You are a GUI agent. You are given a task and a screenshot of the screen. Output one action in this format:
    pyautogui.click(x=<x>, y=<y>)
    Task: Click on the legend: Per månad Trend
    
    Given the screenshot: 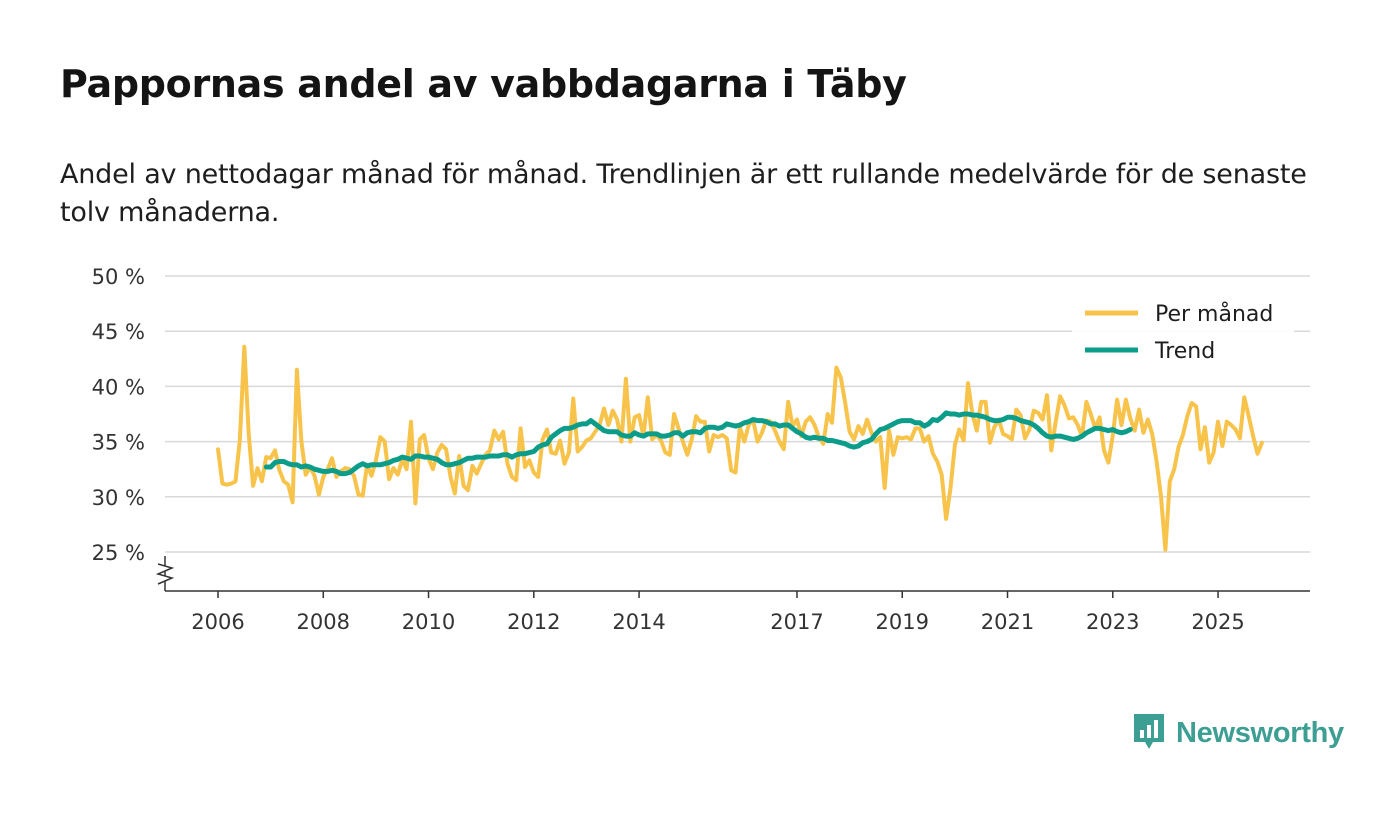 What is the action you would take?
    pyautogui.click(x=1183, y=333)
    